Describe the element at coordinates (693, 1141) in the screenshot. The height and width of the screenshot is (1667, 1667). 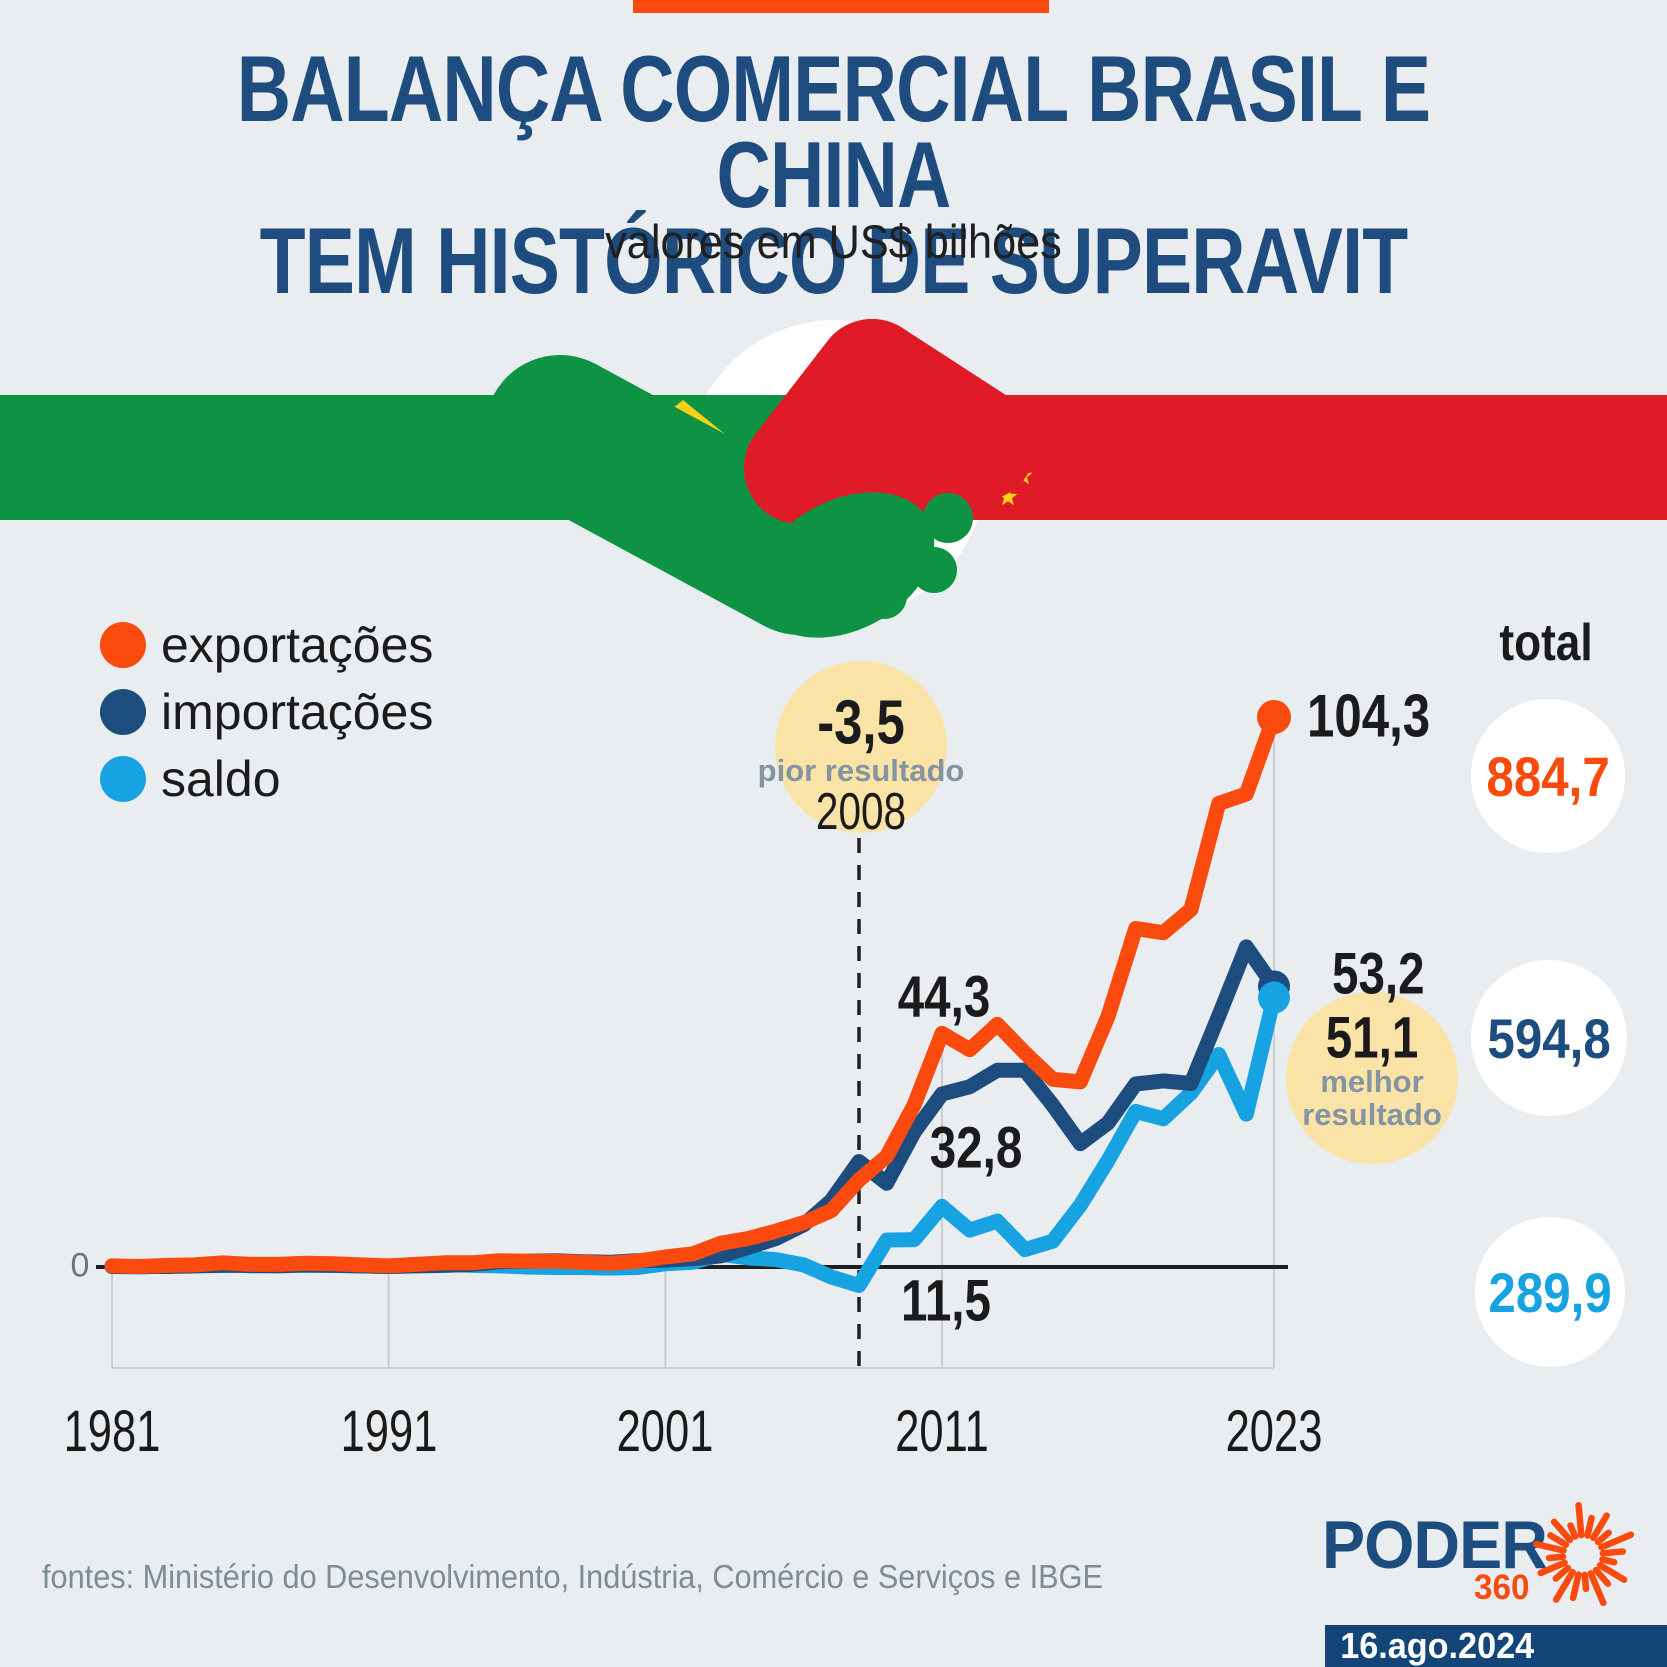
I see `line-saldo` at that location.